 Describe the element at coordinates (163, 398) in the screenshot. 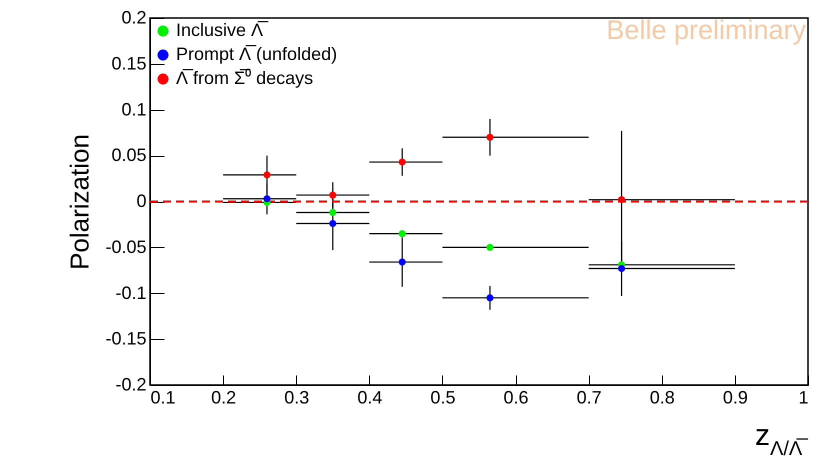

I see `x-tick-label: 0.1` at that location.